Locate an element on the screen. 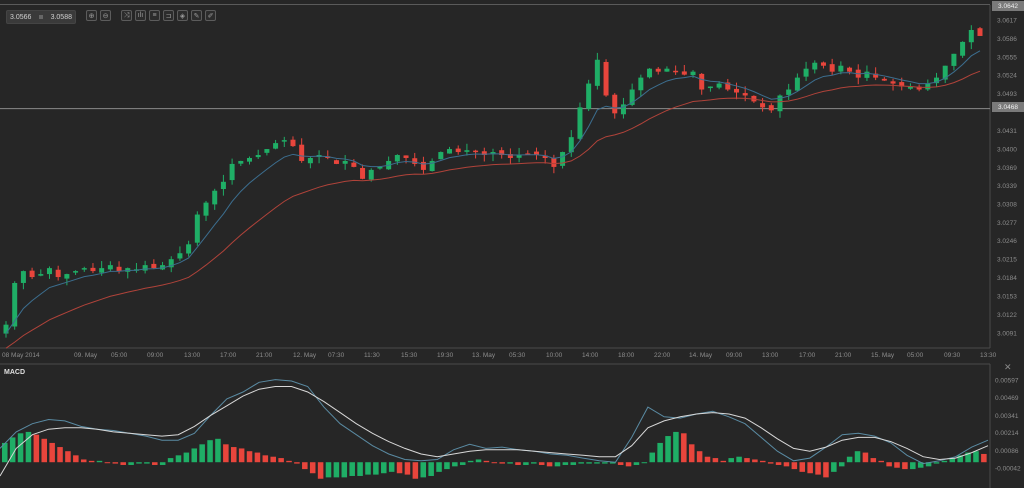 The height and width of the screenshot is (488, 1024). zoom-out-button: ⊖ is located at coordinates (105, 15).